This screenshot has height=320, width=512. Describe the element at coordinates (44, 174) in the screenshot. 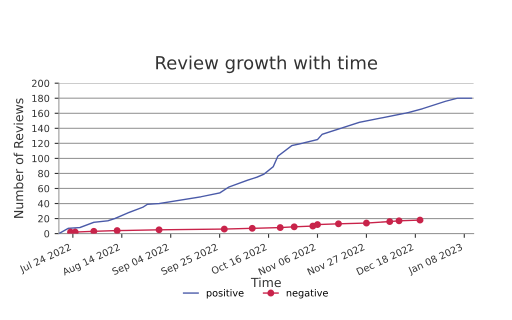

I see `y-tick-label: 80` at that location.